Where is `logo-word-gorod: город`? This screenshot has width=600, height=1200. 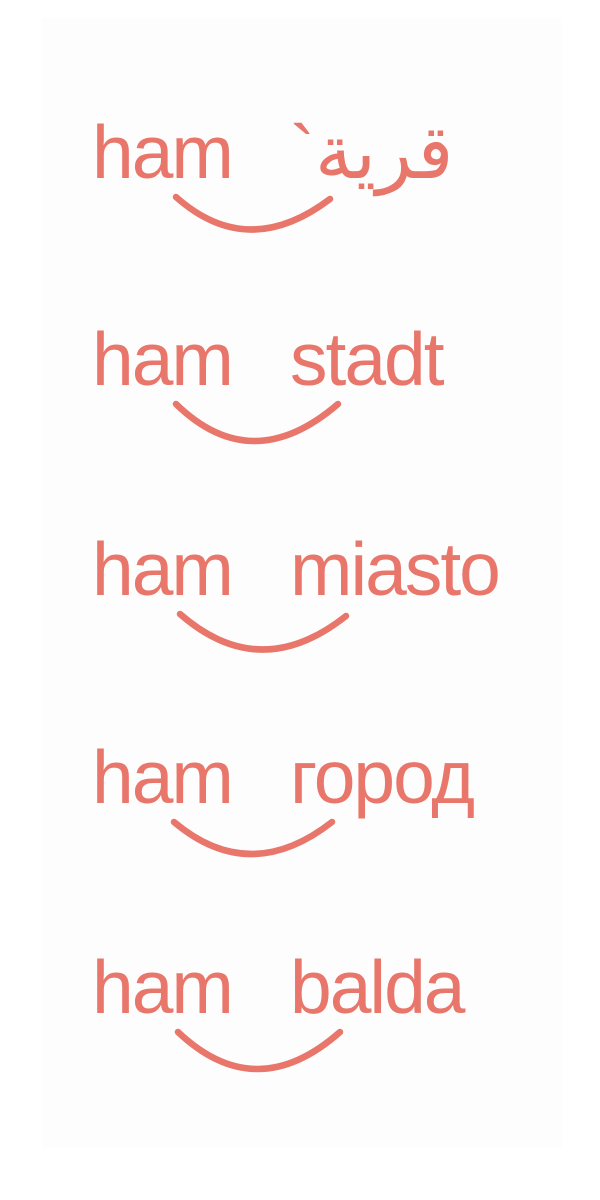
logo-word-gorod: город is located at coordinates (382, 777).